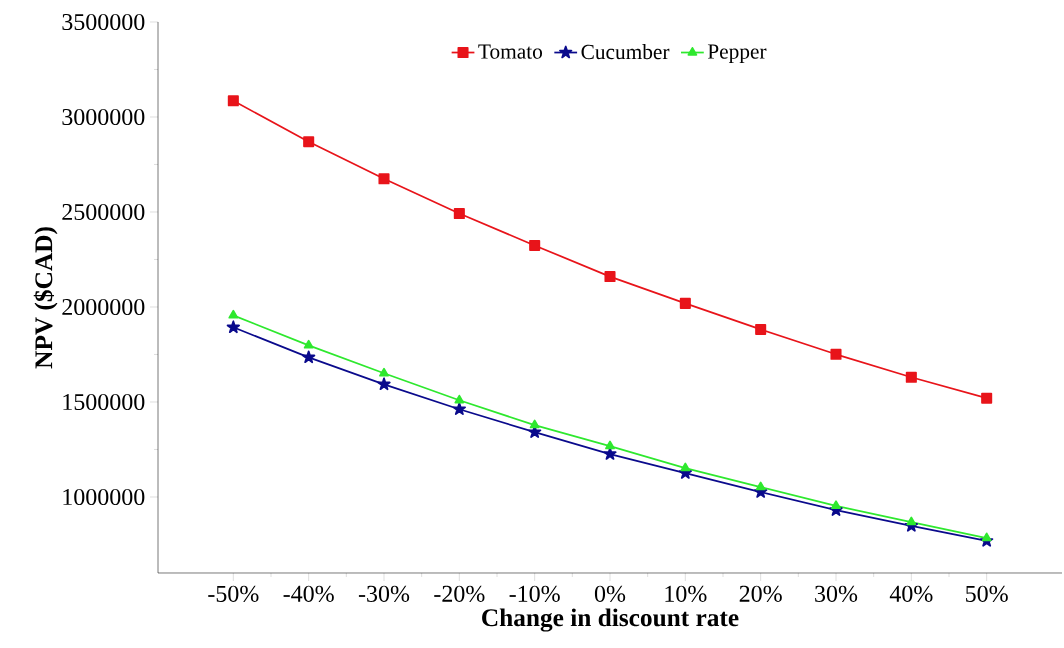  What do you see at coordinates (308, 593) in the screenshot?
I see `x-tick-label: -40%` at bounding box center [308, 593].